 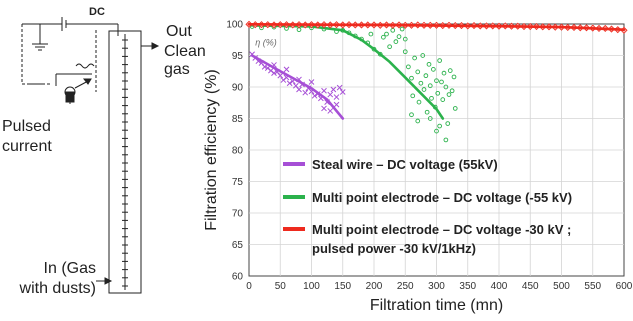 I want to click on x-tick-label: 0, so click(x=249, y=286).